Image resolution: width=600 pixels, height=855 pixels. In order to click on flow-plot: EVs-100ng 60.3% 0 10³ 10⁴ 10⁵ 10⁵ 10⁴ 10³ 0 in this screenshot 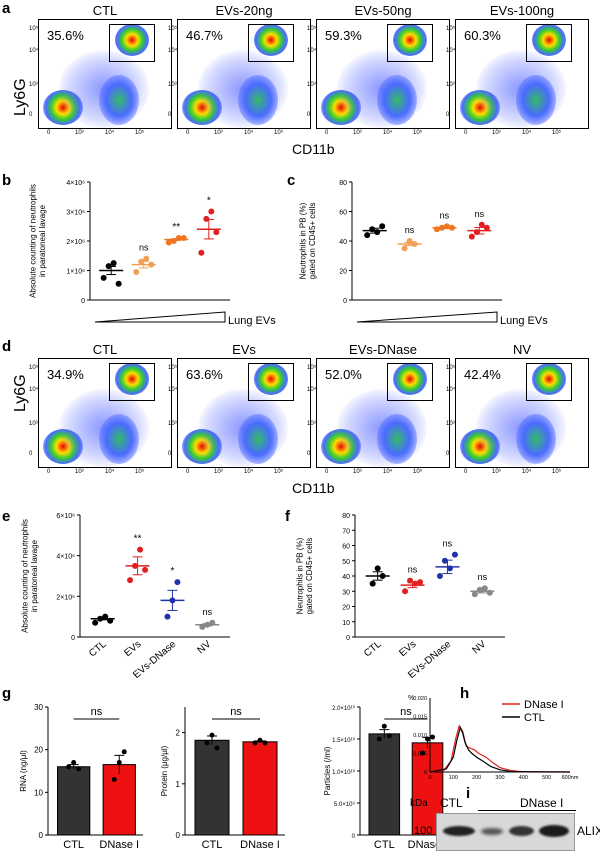, I will do `click(517, 69)`.